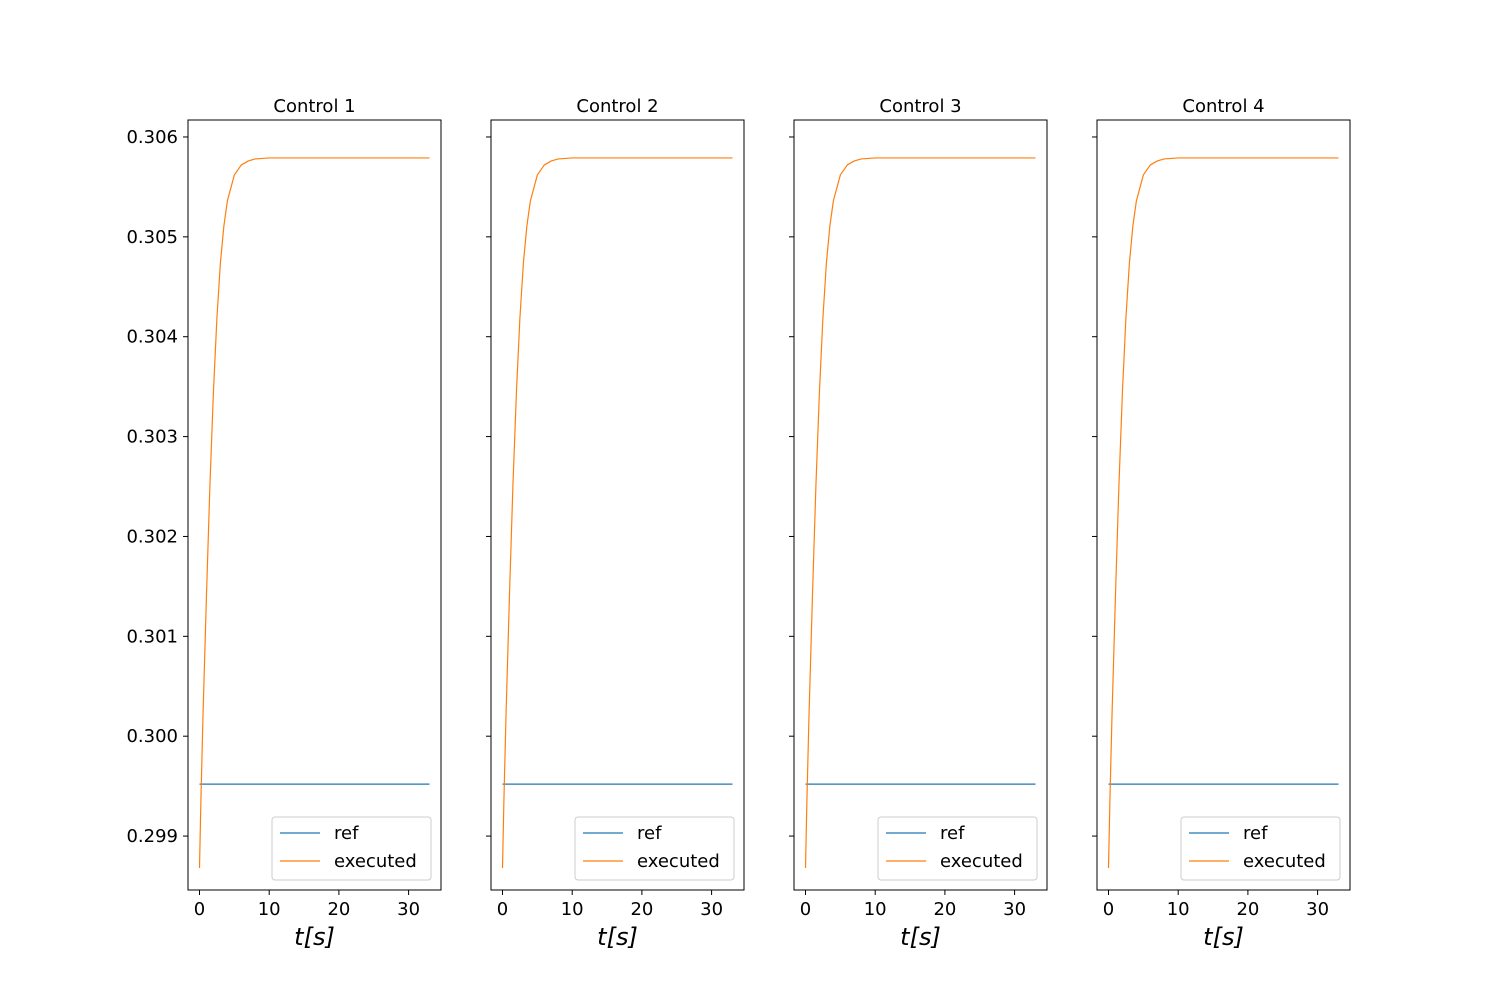 This screenshot has width=1500, height=1000. Describe the element at coordinates (152, 137) in the screenshot. I see `y-tick-label: 0.306` at that location.